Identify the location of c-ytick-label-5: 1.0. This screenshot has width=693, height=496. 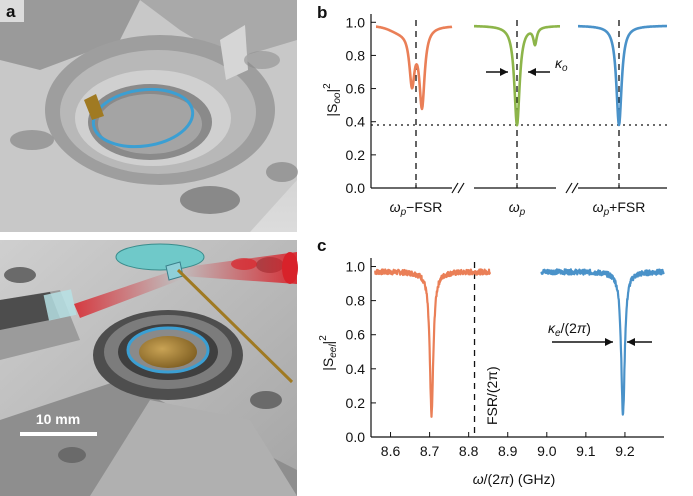
(356, 267).